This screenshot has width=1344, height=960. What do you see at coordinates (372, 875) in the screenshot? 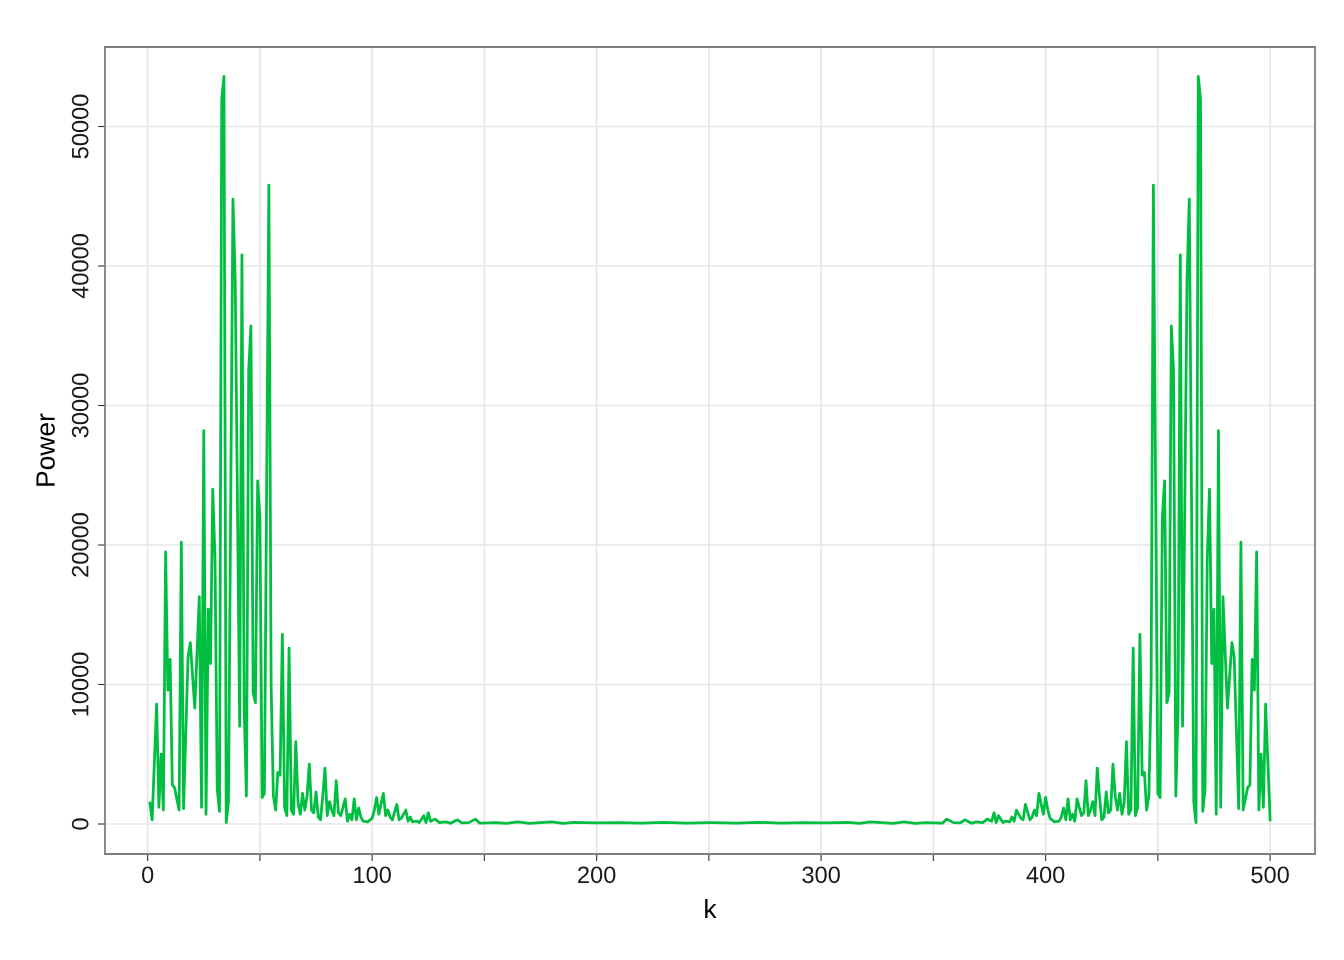
I see `x-tick-label: 100` at bounding box center [372, 875].